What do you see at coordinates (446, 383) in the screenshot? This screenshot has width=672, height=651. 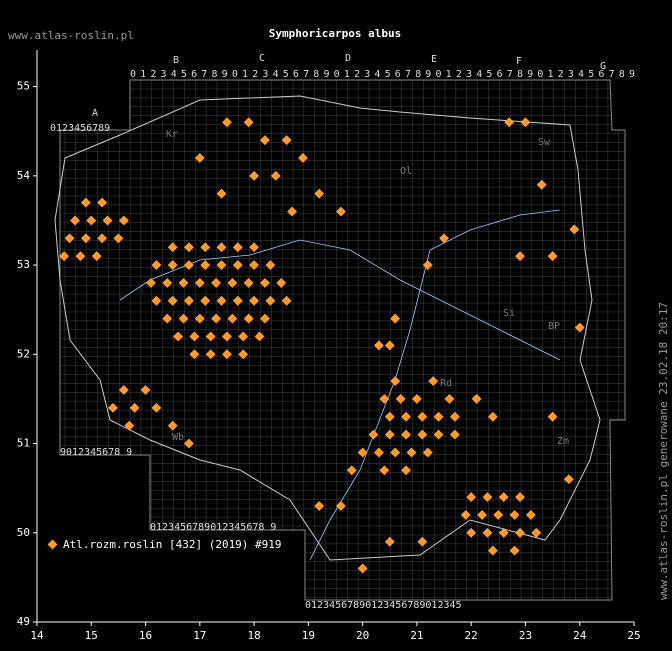 I see `region-label: Rd` at bounding box center [446, 383].